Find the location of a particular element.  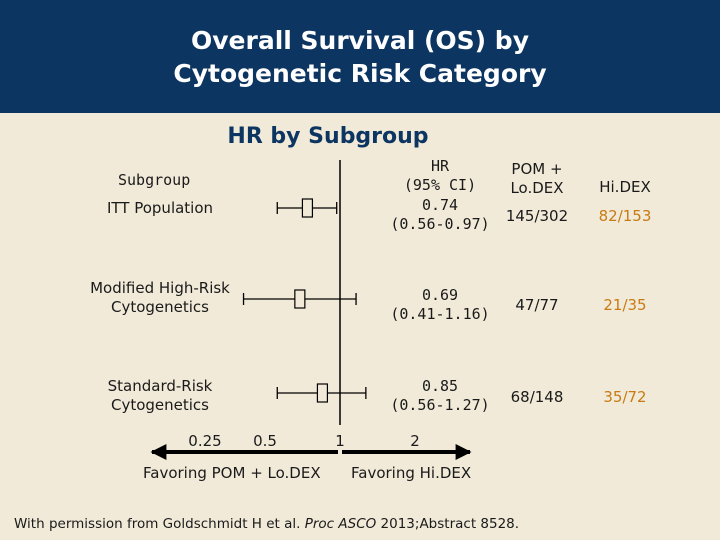

title-line-1: Overall Survival (OS) by is located at coordinates (360, 40).